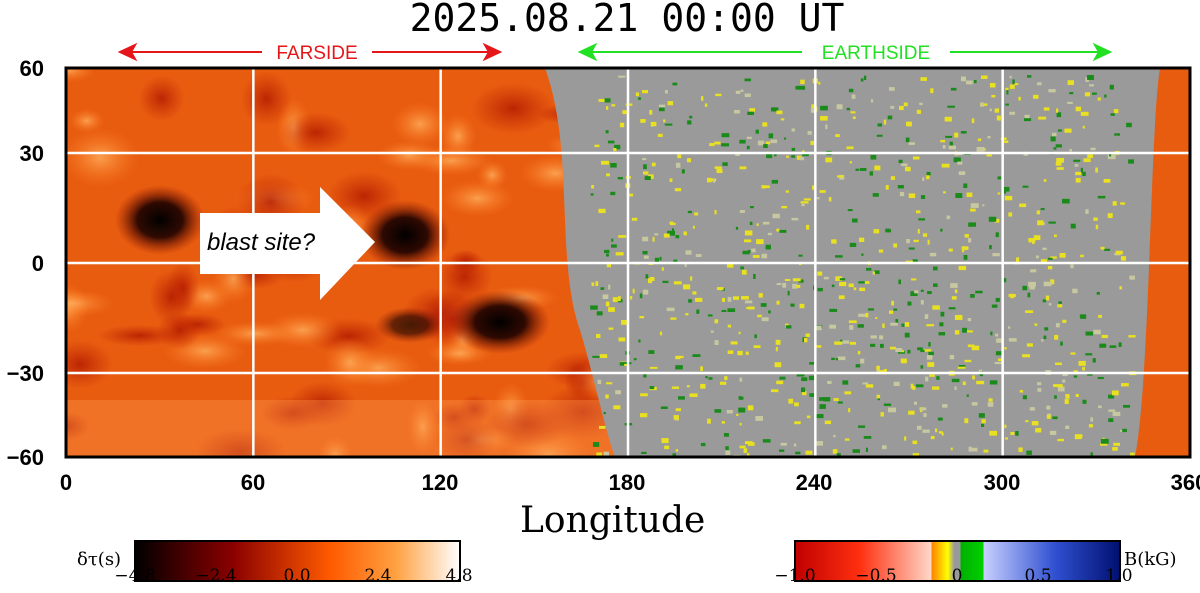 This screenshot has width=1200, height=593. I want to click on y-tick: −60, so click(25, 457).